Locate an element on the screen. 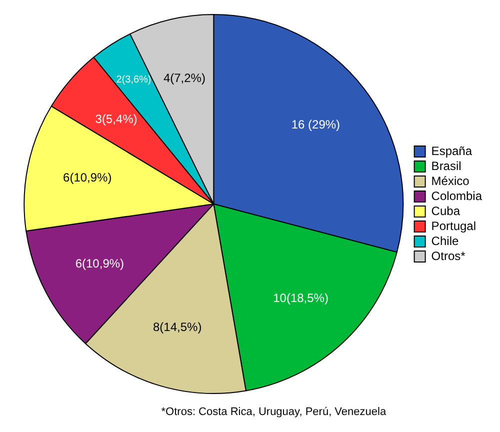 The height and width of the screenshot is (432, 500). data-label: 3(5,4%) is located at coordinates (116, 119).